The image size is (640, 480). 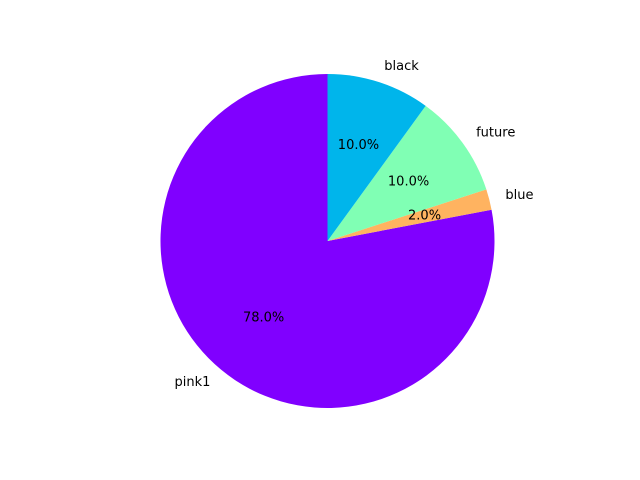 What do you see at coordinates (424, 216) in the screenshot?
I see `slice-pct-blue: 2.0%` at bounding box center [424, 216].